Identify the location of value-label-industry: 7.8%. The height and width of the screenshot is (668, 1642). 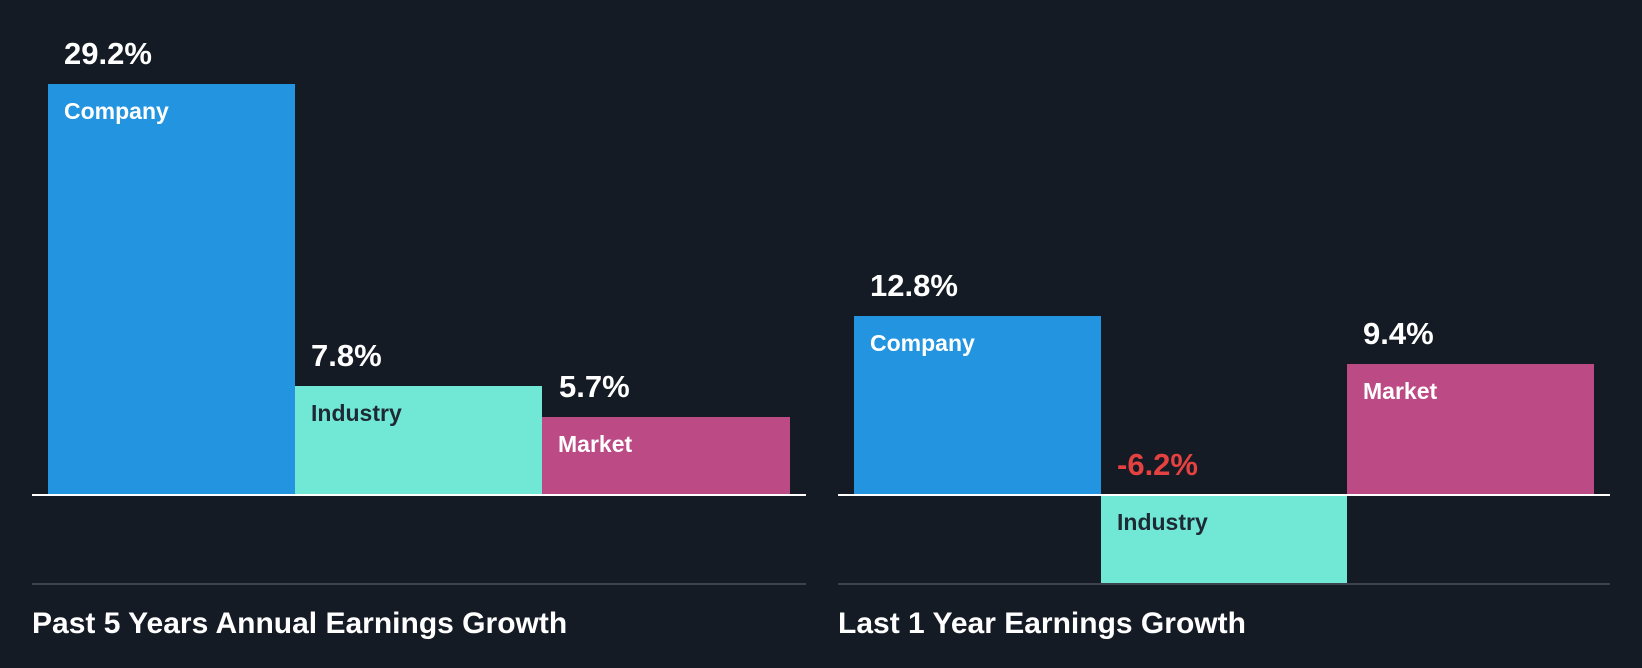
(346, 355).